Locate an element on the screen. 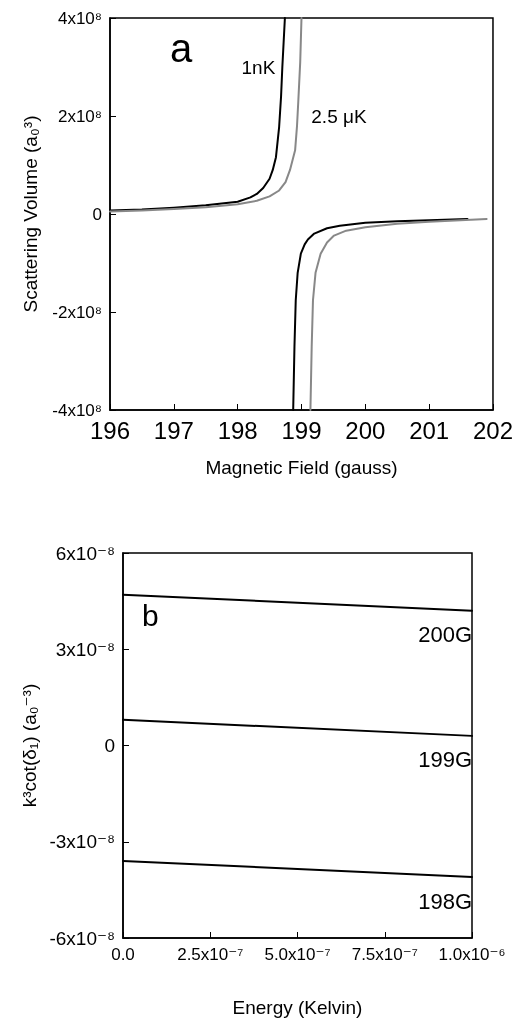  x-tick-label: 201 is located at coordinates (429, 430).